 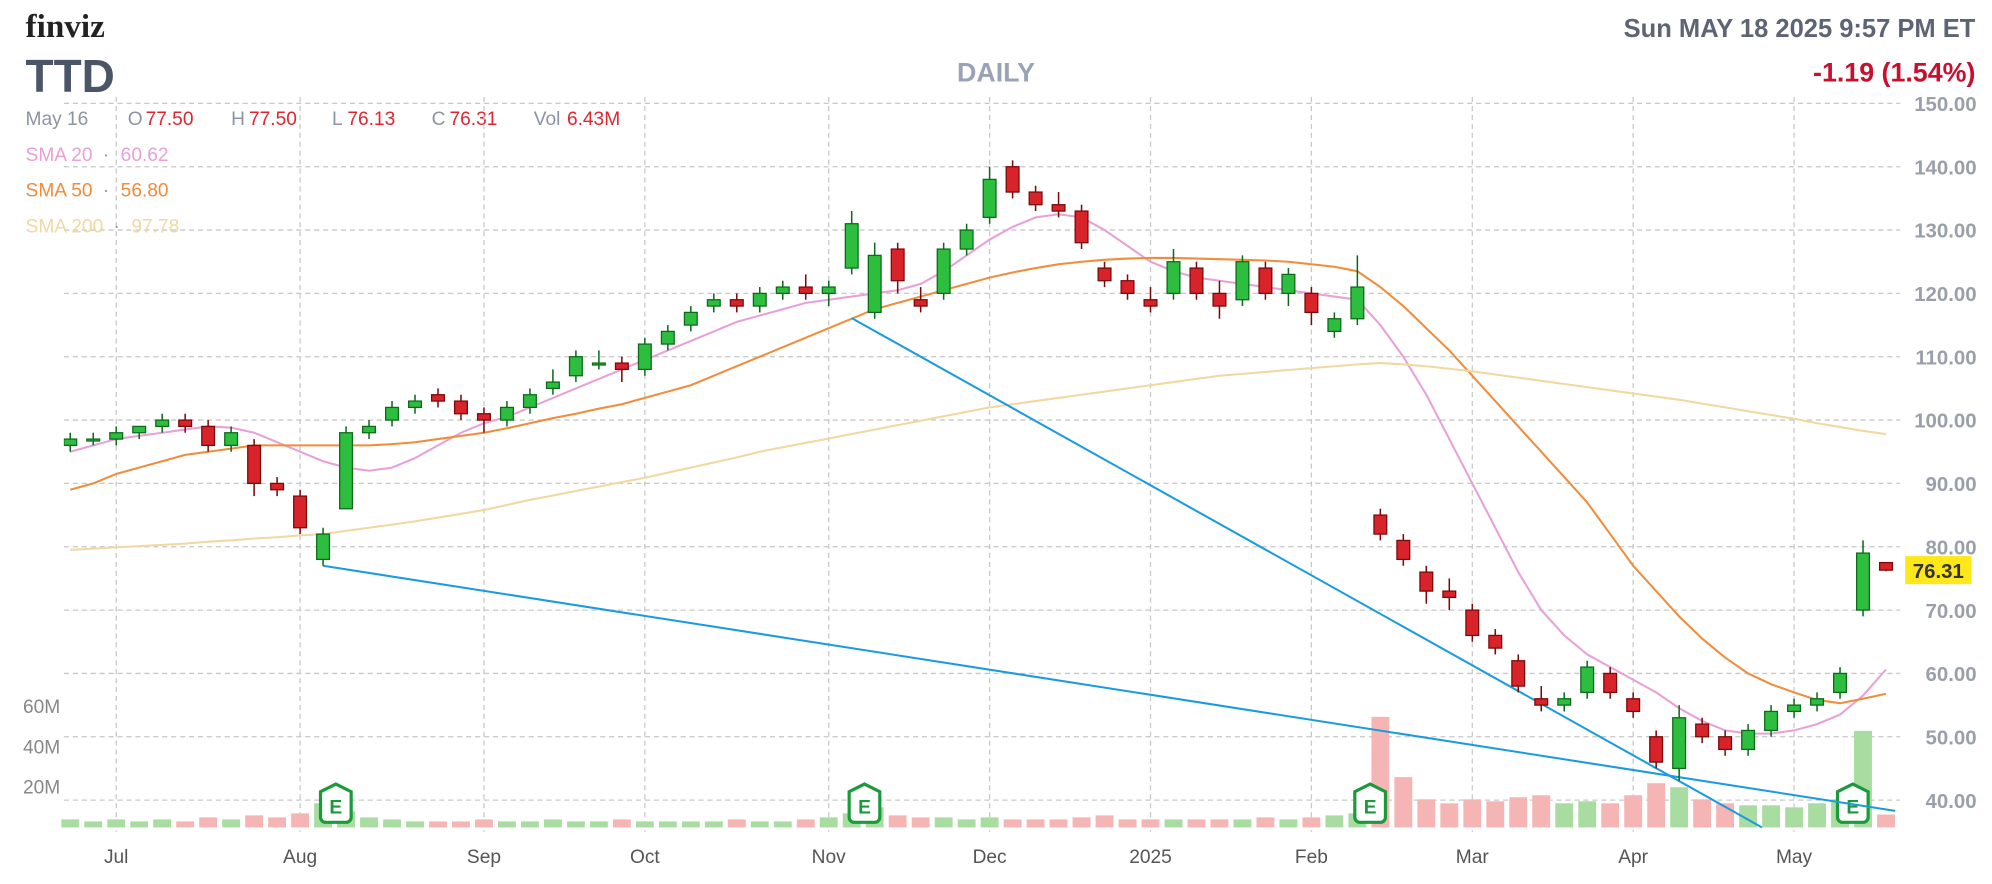 I want to click on earnings-badge, so click(x=1370, y=803).